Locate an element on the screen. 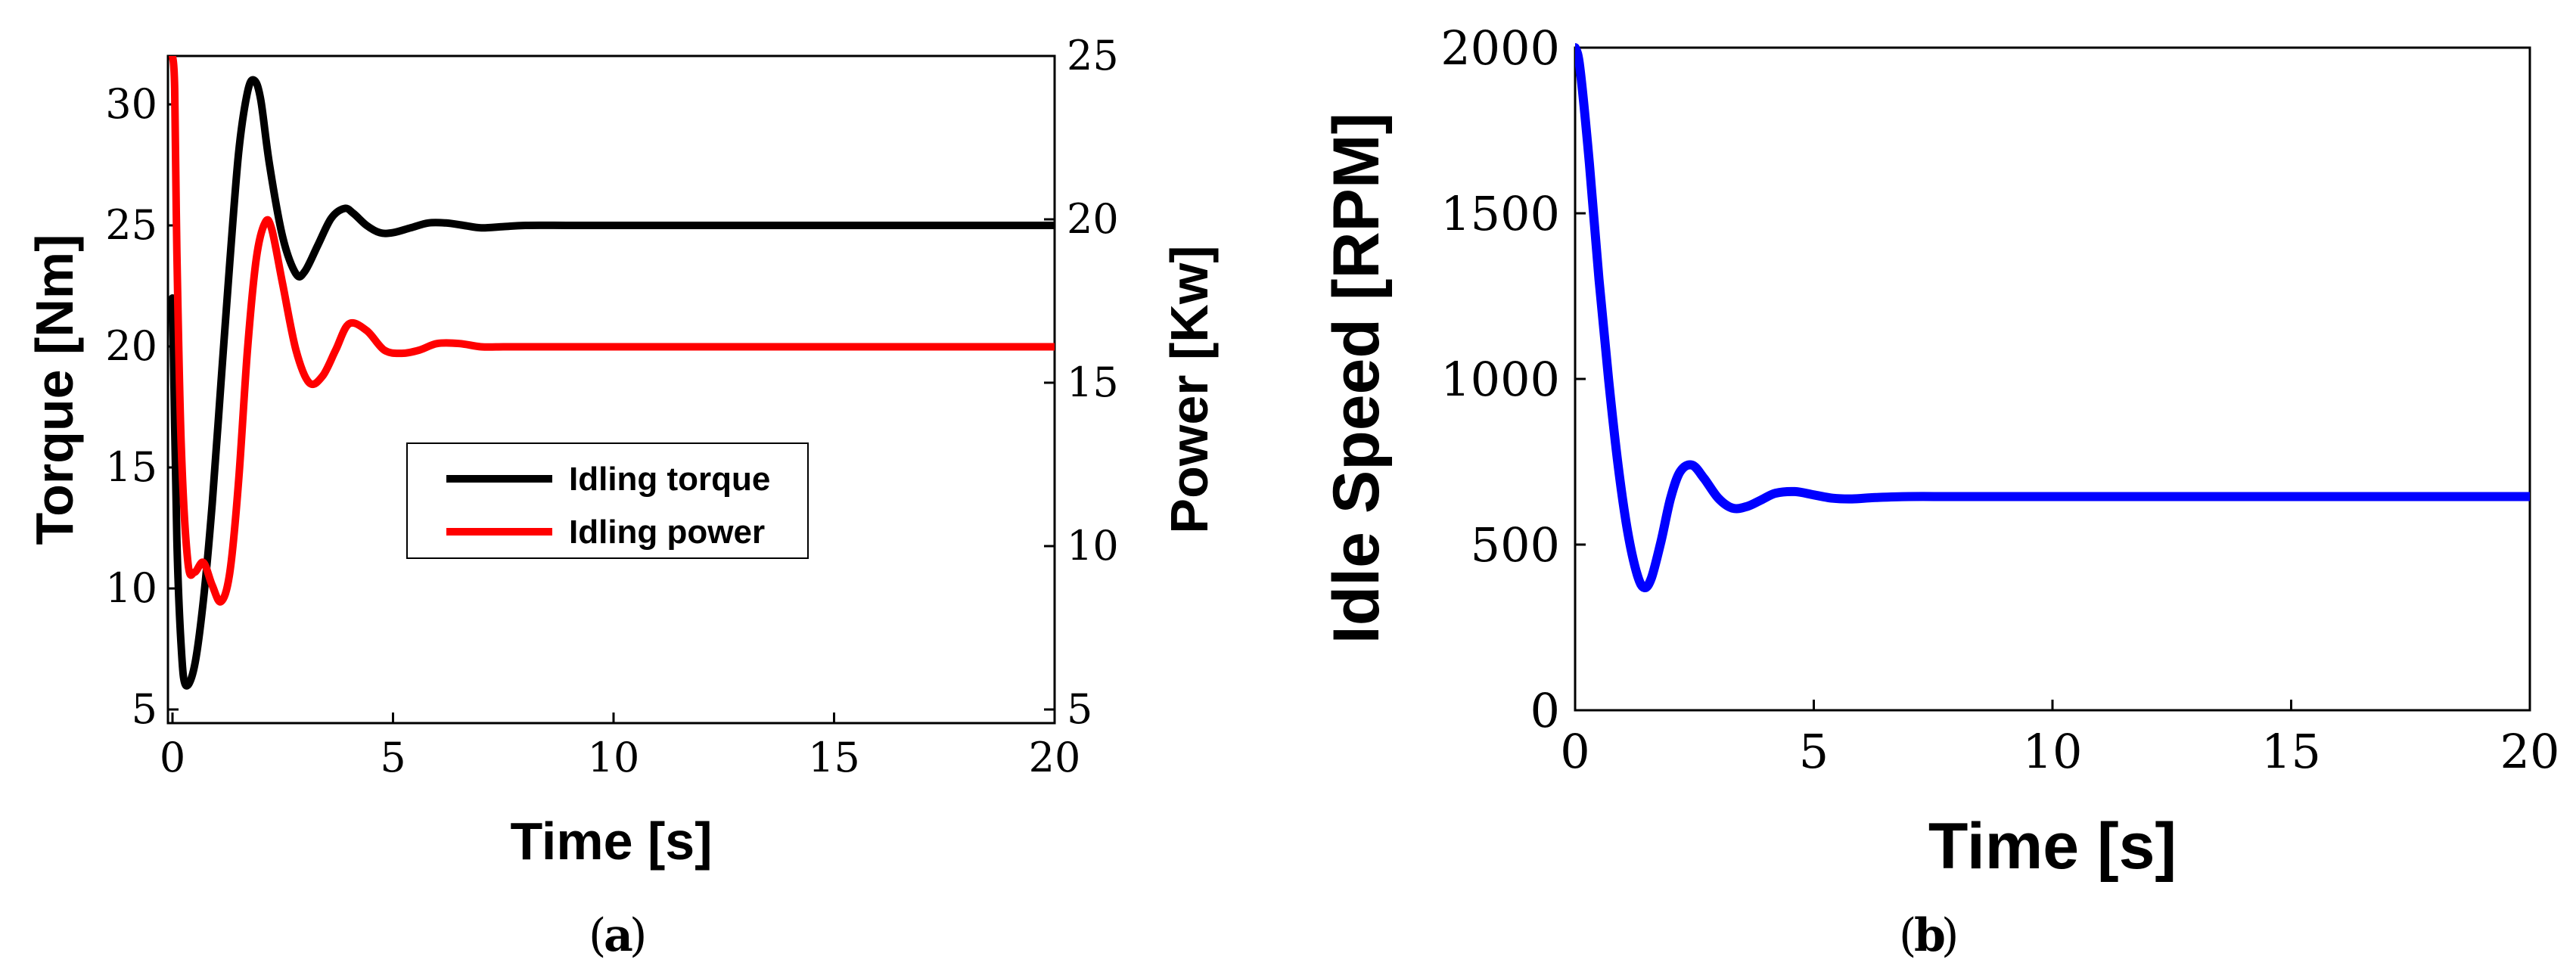 This screenshot has height=978, width=2576. panel-a-x-axis-label: Time [s] is located at coordinates (611, 841).